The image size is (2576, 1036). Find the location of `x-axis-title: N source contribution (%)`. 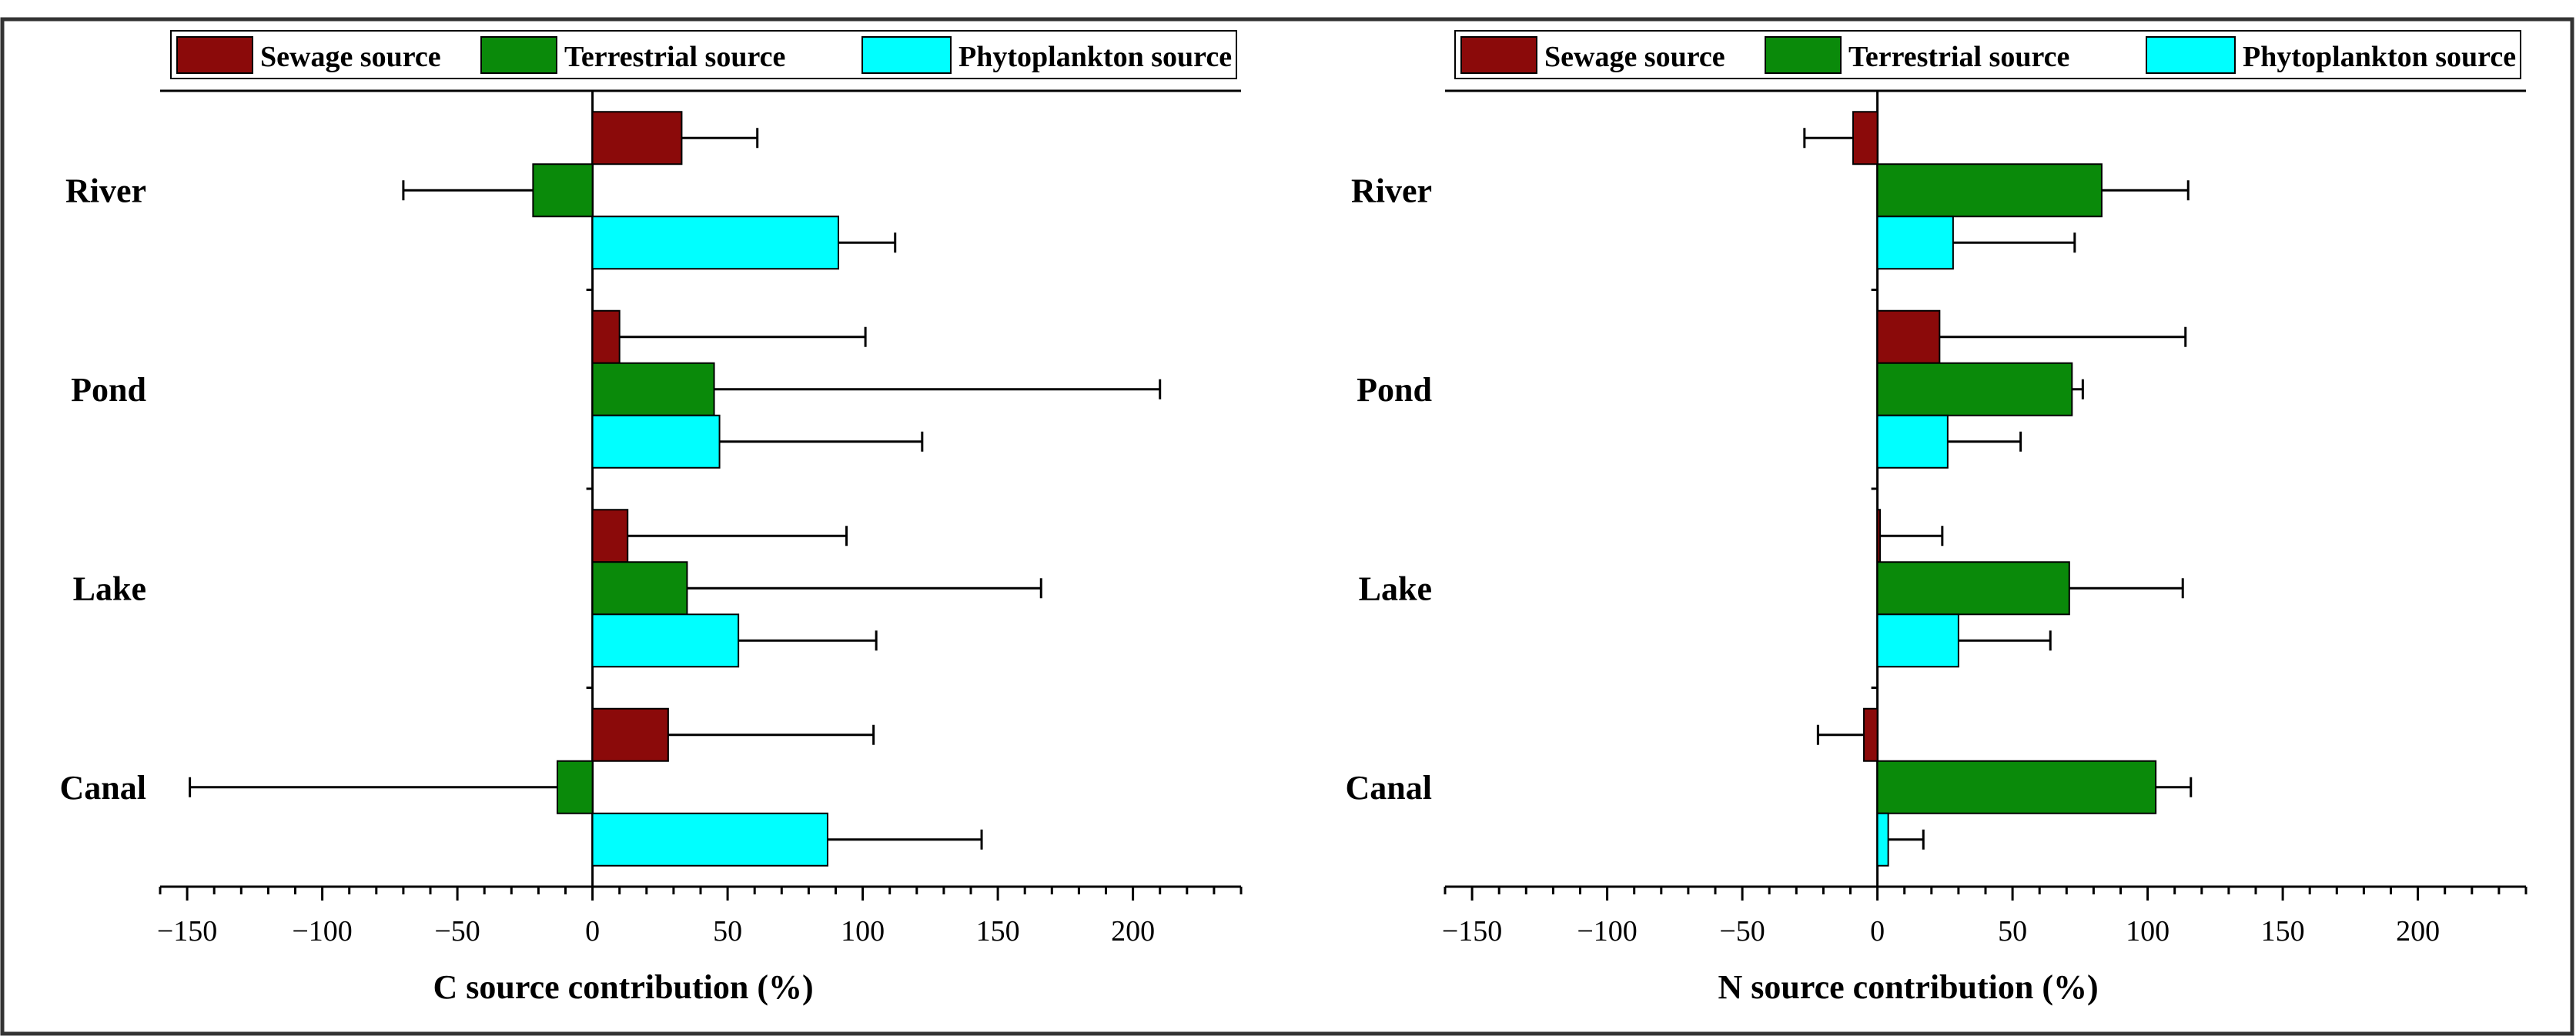

x-axis-title: N source contribution (%) is located at coordinates (1909, 987).